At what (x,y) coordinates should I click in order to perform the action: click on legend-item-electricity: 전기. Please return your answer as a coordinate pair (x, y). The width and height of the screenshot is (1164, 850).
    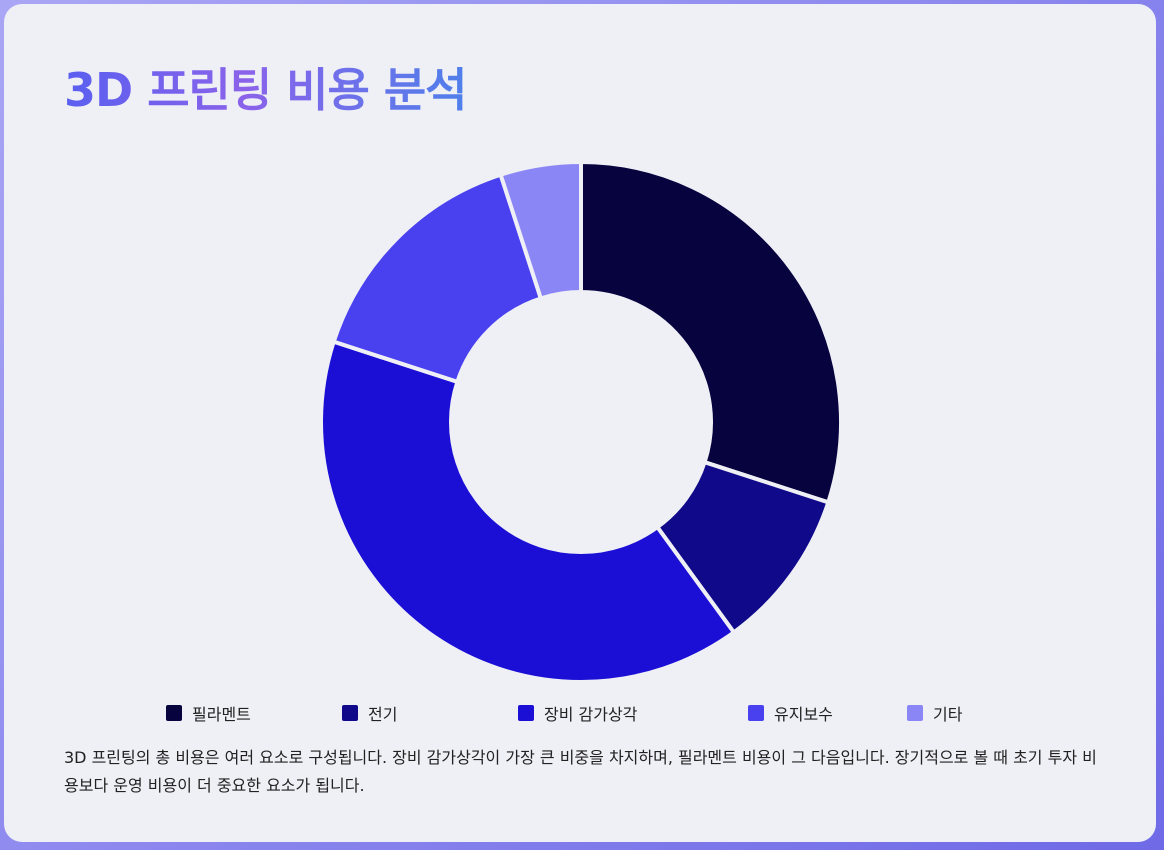
    Looking at the image, I should click on (370, 713).